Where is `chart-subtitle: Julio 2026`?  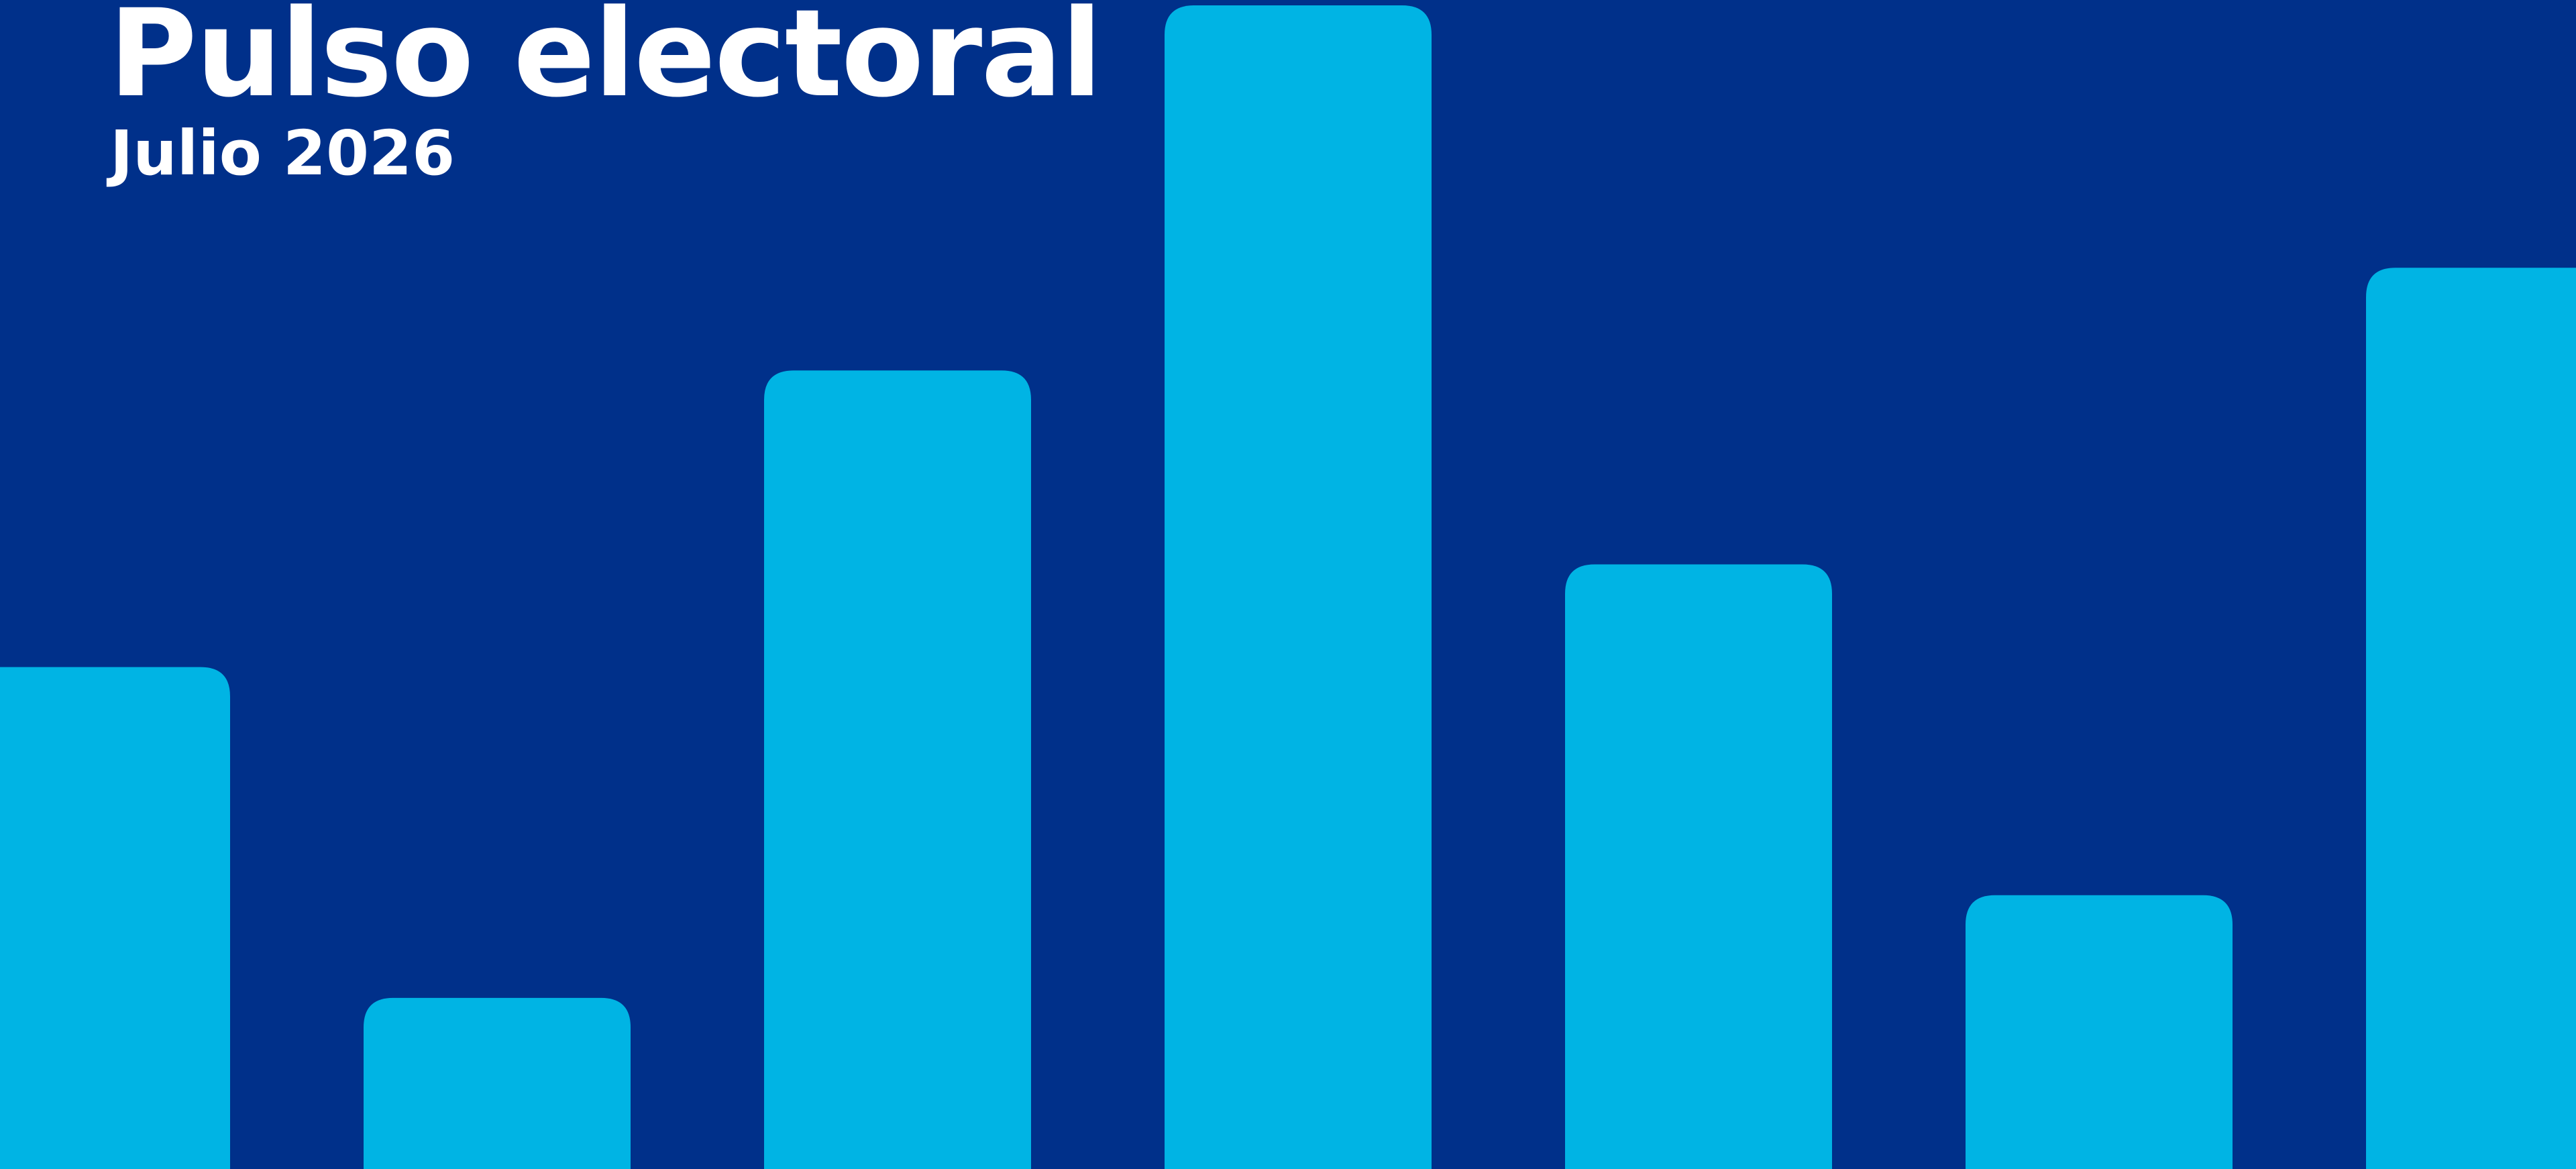 chart-subtitle: Julio 2026 is located at coordinates (282, 153).